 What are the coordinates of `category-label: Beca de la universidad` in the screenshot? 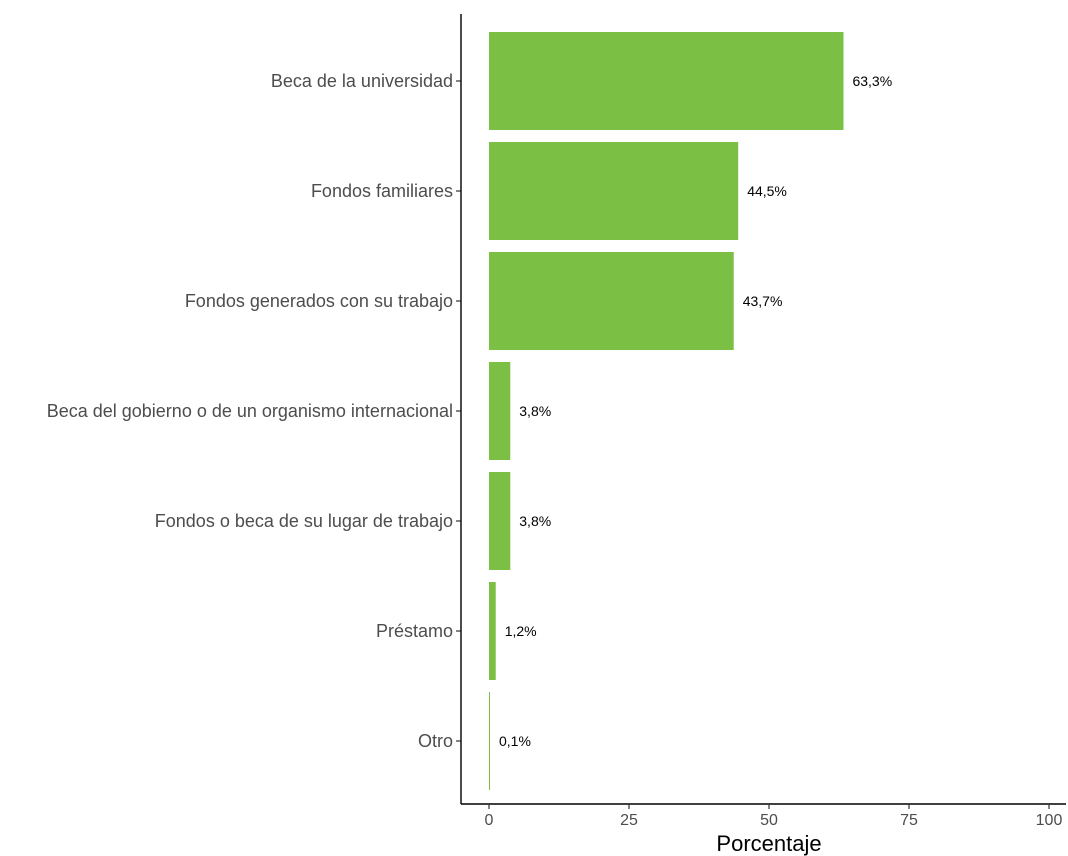 It's located at (362, 81).